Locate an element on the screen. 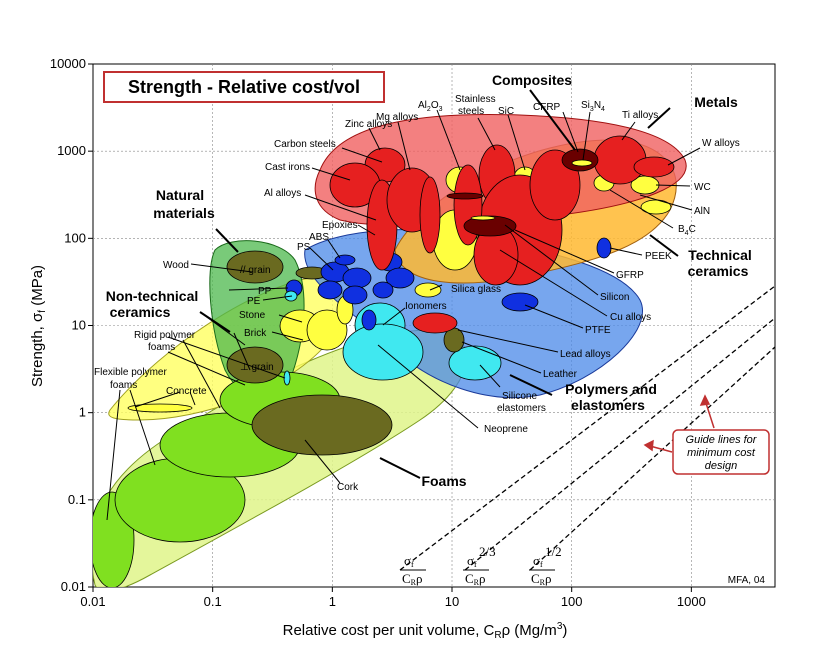  y-tick-label-6: 10000 is located at coordinates (68, 63).